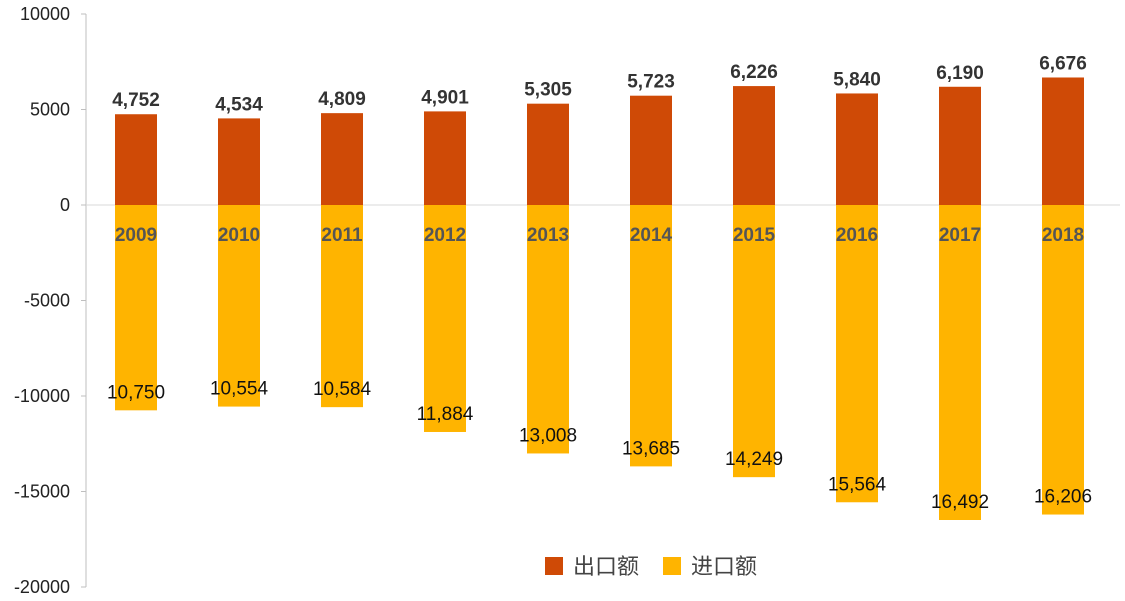 This screenshot has height=601, width=1125. I want to click on category-label: 2014, so click(651, 235).